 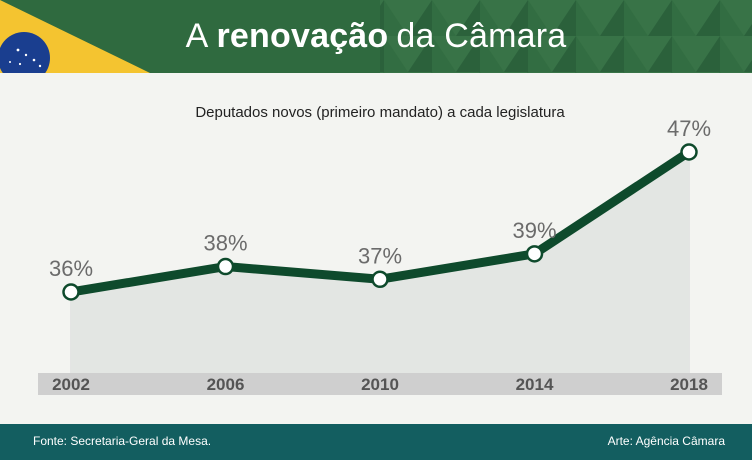 I want to click on brazil-flag-globe-icon, so click(x=25, y=52).